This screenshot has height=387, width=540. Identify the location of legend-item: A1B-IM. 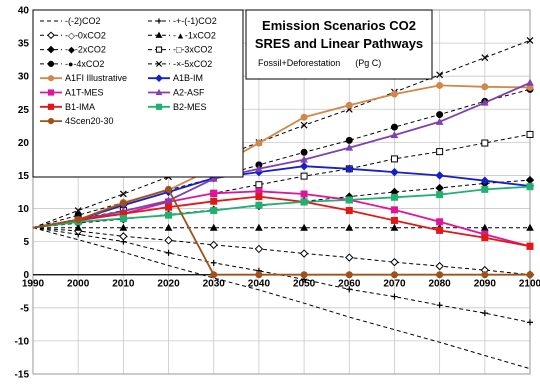
(175, 78).